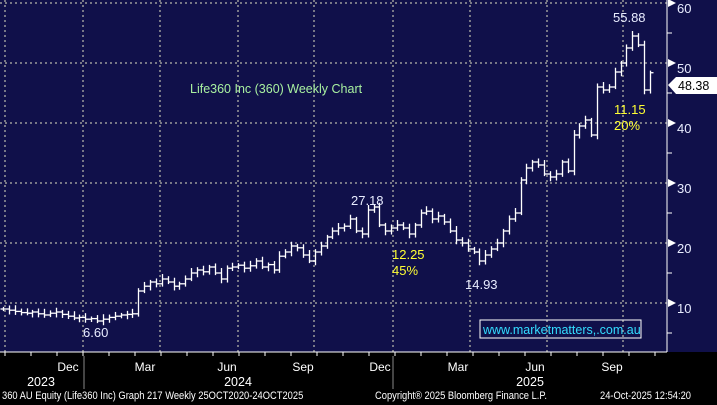 The image size is (717, 405). Describe the element at coordinates (405, 270) in the screenshot. I see `annotation-drop-2024-pct: 45%` at that location.